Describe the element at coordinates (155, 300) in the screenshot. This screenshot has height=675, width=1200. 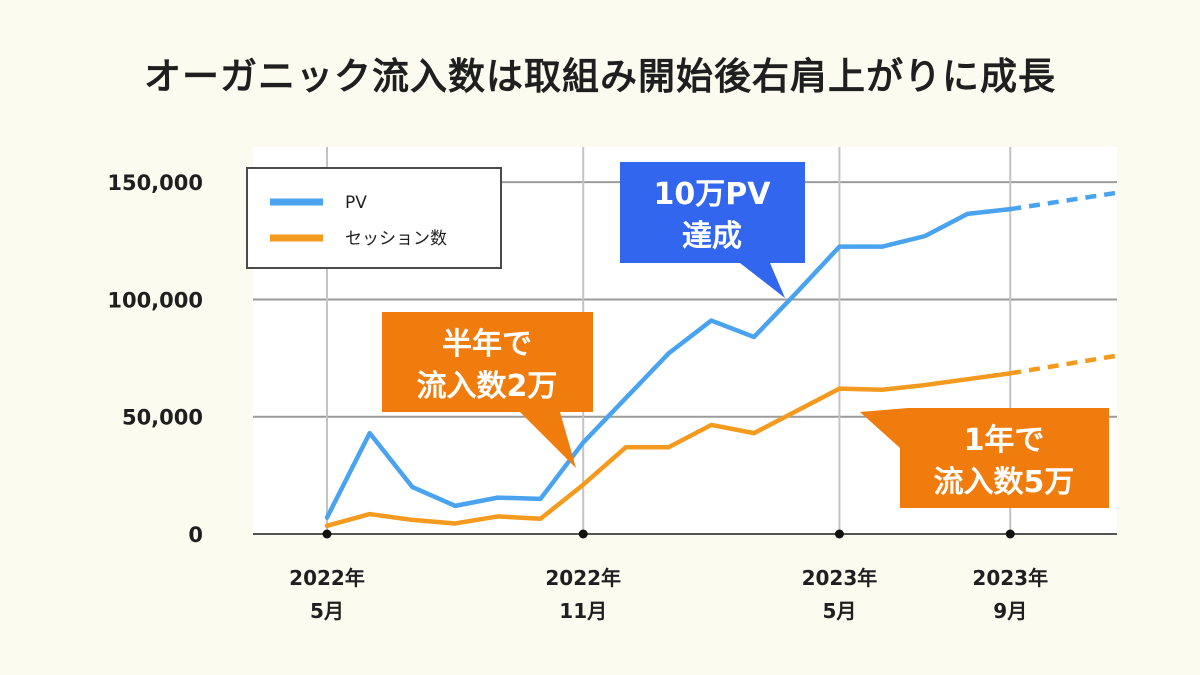
I see `y-tick-label: 100,000` at that location.